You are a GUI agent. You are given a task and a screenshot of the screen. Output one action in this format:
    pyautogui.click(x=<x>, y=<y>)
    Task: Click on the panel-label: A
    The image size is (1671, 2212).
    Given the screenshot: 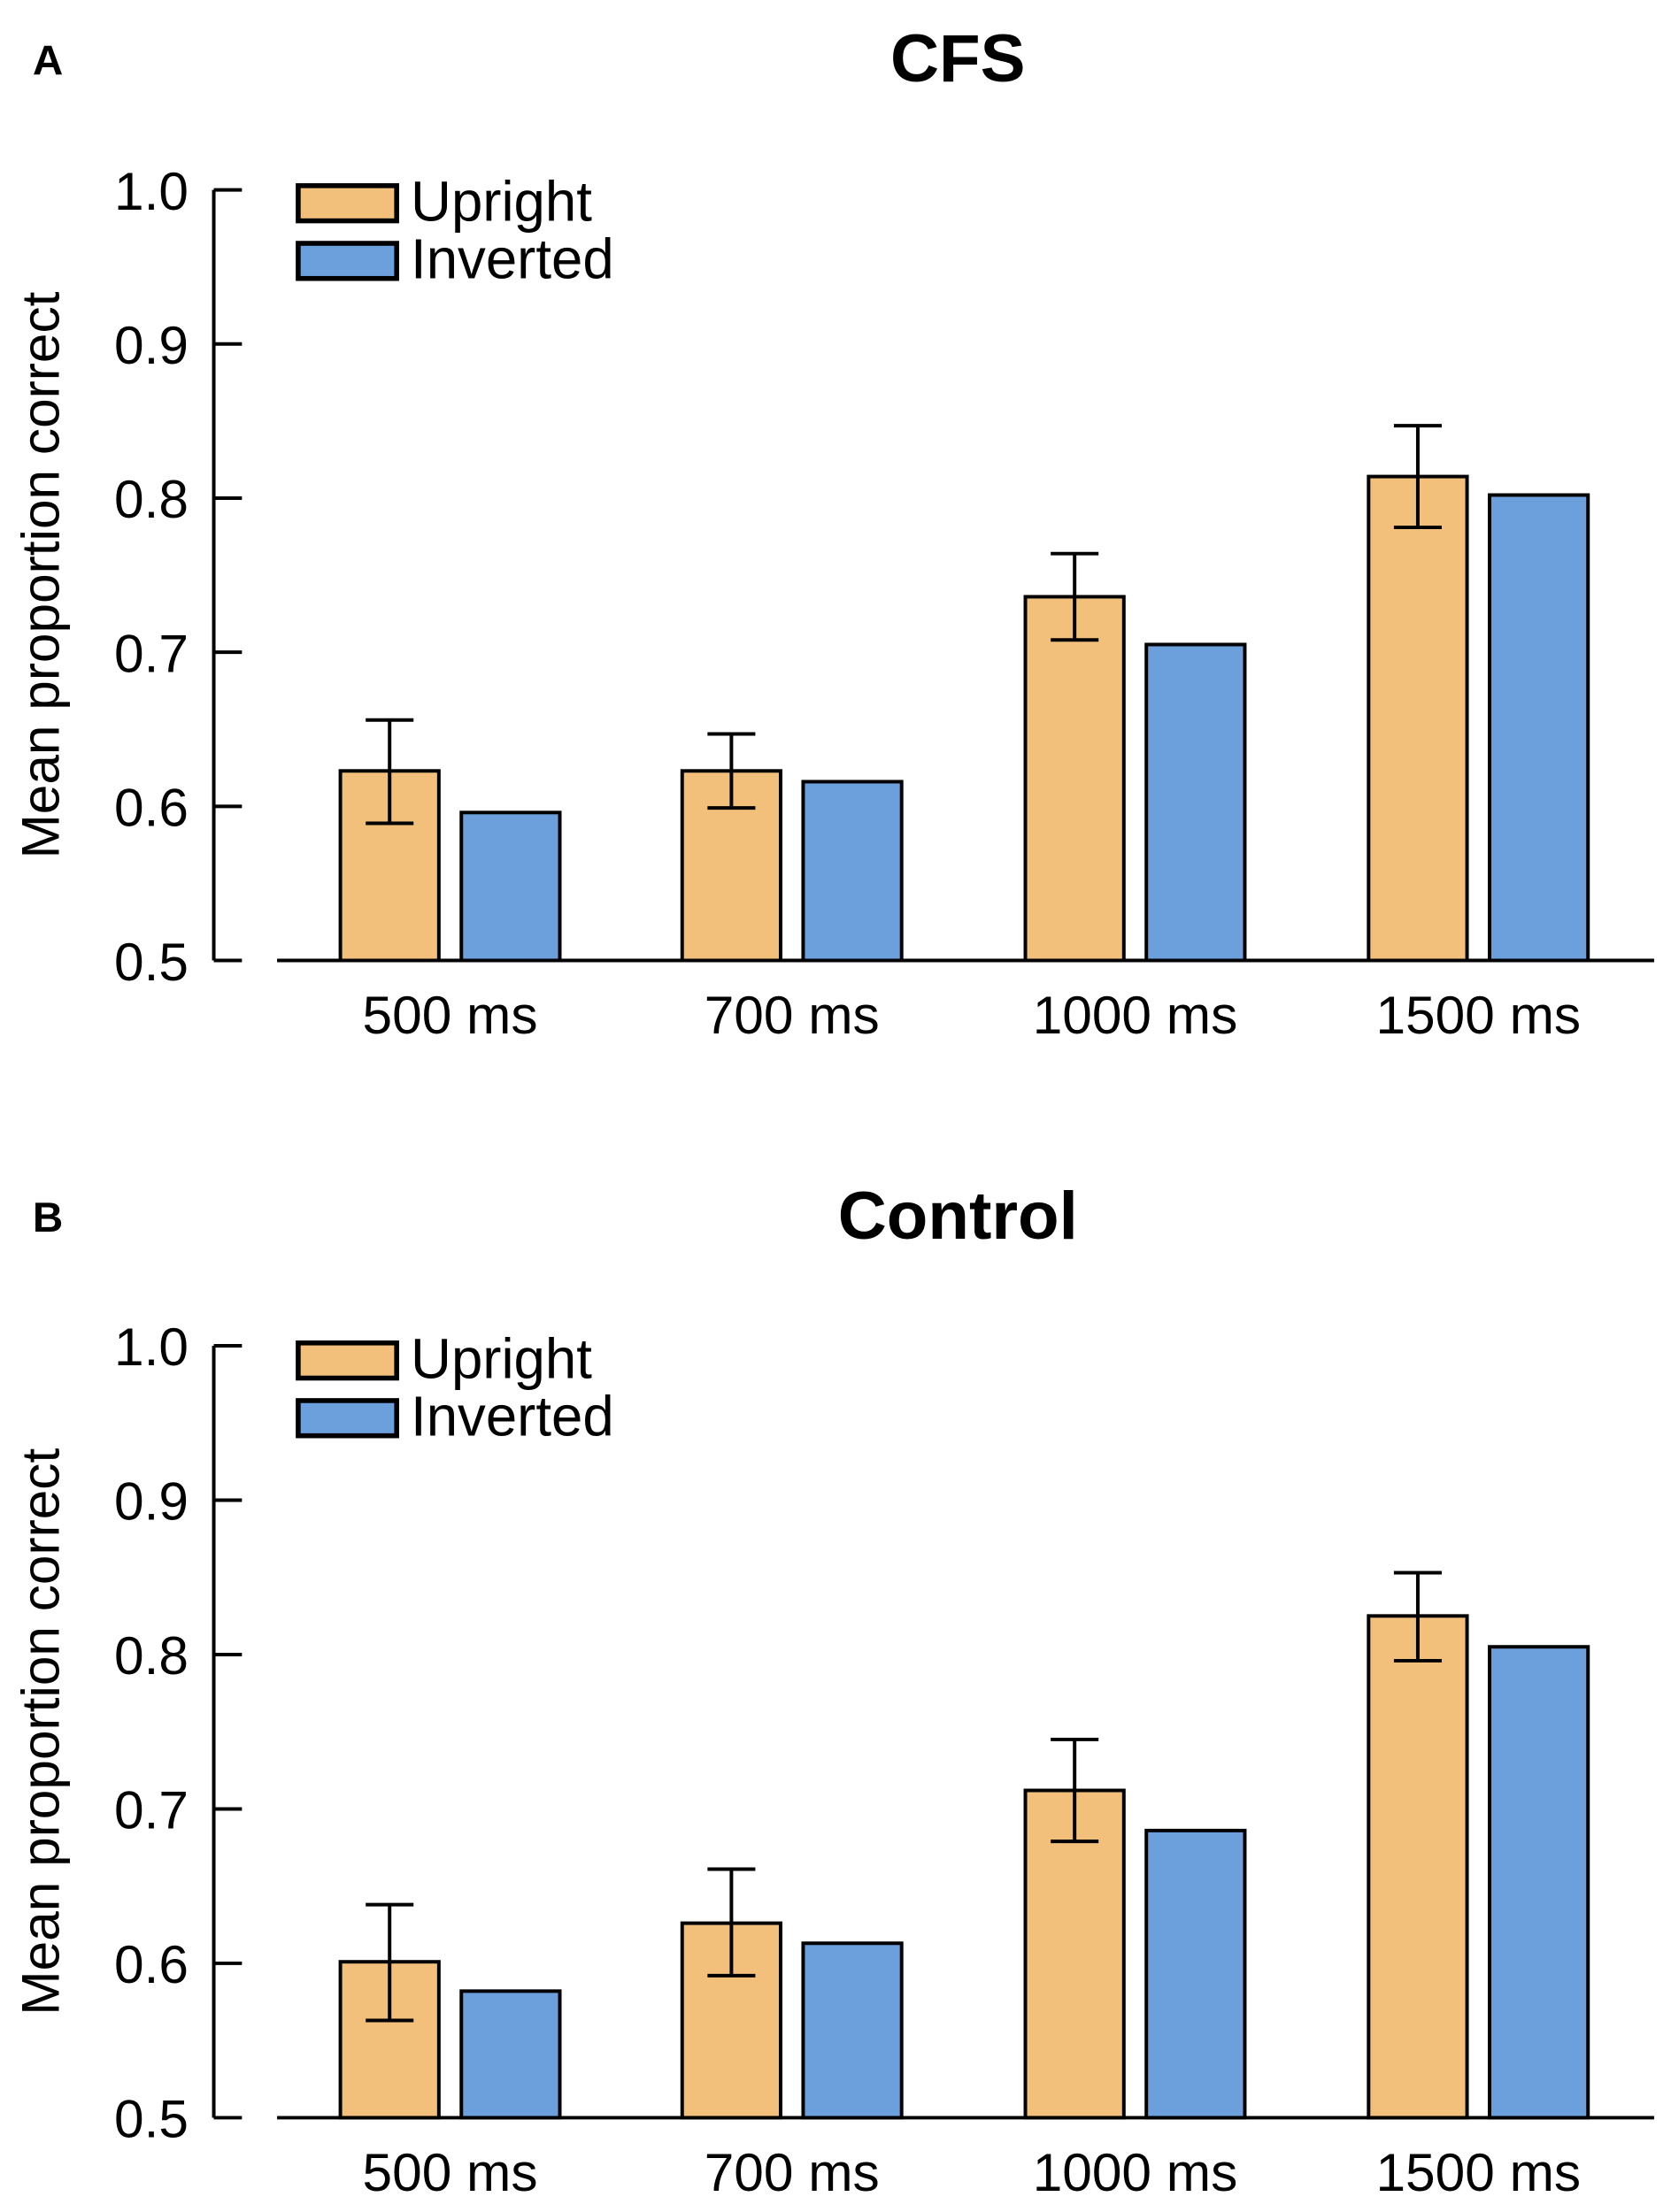 What is the action you would take?
    pyautogui.click(x=48, y=61)
    